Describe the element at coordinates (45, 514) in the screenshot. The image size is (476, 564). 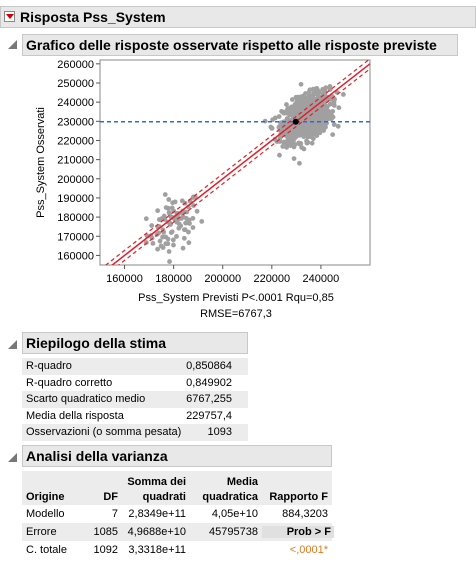
I see `anova-cell-origine: Modello` at that location.